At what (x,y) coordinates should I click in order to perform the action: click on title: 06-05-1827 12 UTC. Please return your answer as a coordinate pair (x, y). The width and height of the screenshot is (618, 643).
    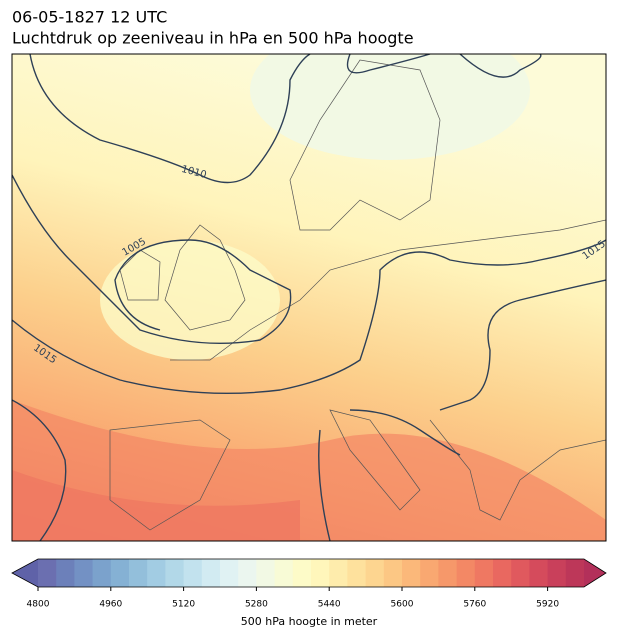
    Looking at the image, I should click on (89, 17).